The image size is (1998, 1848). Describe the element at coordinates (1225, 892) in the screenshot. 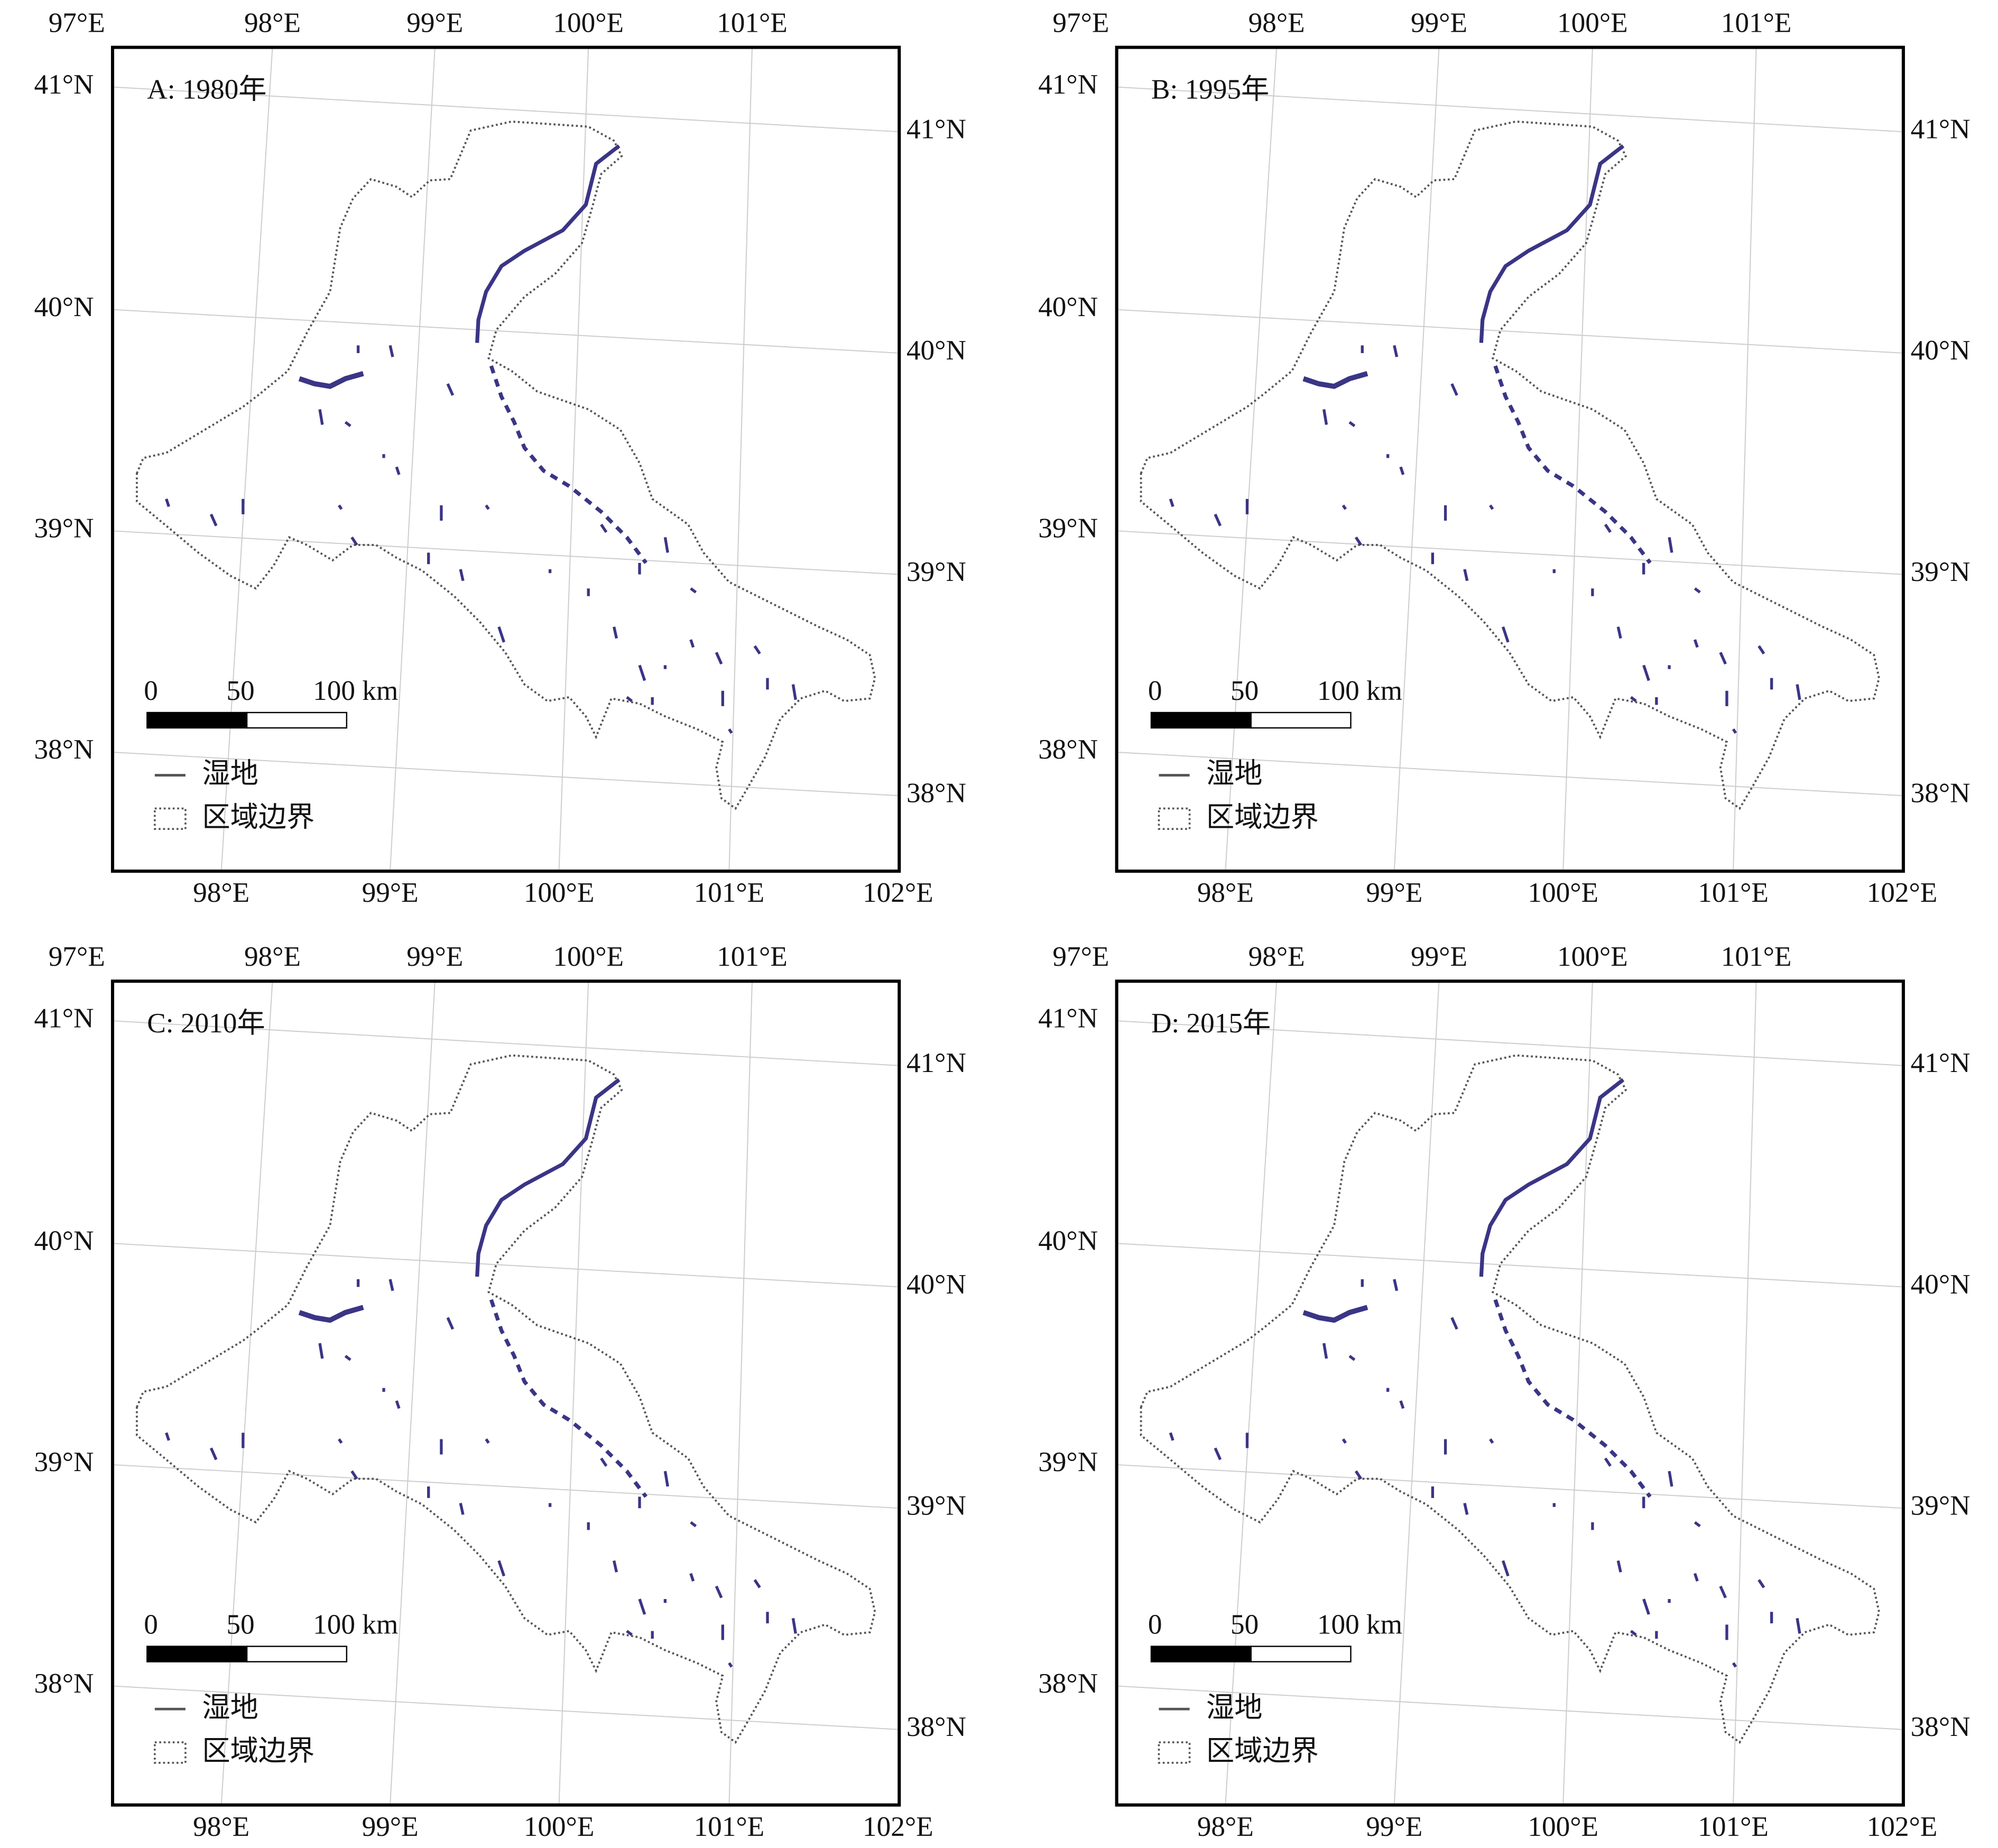

I see `lon-label-bottom: 98°E` at that location.